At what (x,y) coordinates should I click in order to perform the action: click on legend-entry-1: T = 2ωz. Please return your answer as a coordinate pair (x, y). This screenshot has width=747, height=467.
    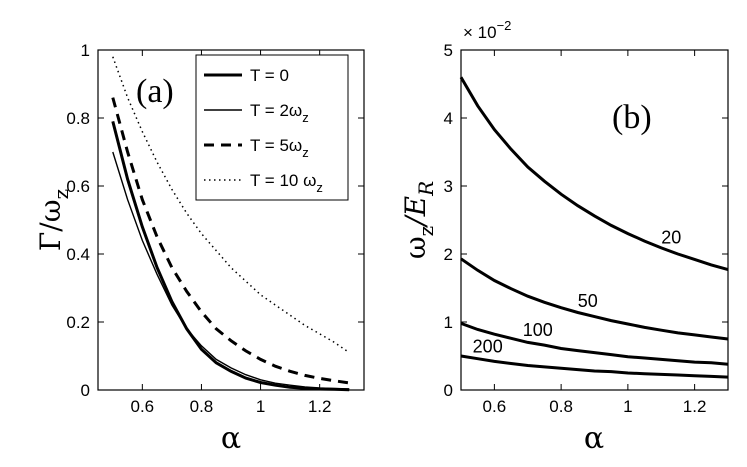
    Looking at the image, I should click on (279, 113).